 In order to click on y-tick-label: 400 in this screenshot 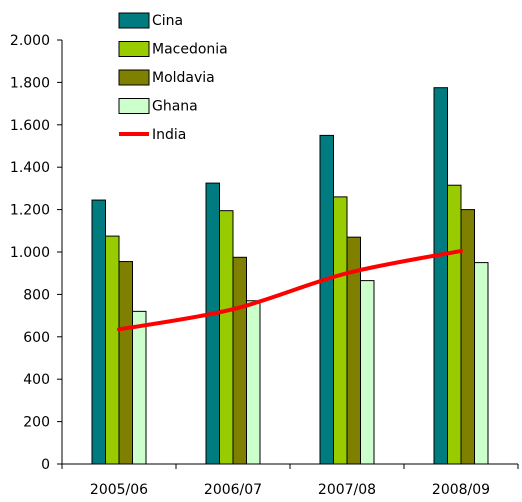, I will do `click(36, 380)`.